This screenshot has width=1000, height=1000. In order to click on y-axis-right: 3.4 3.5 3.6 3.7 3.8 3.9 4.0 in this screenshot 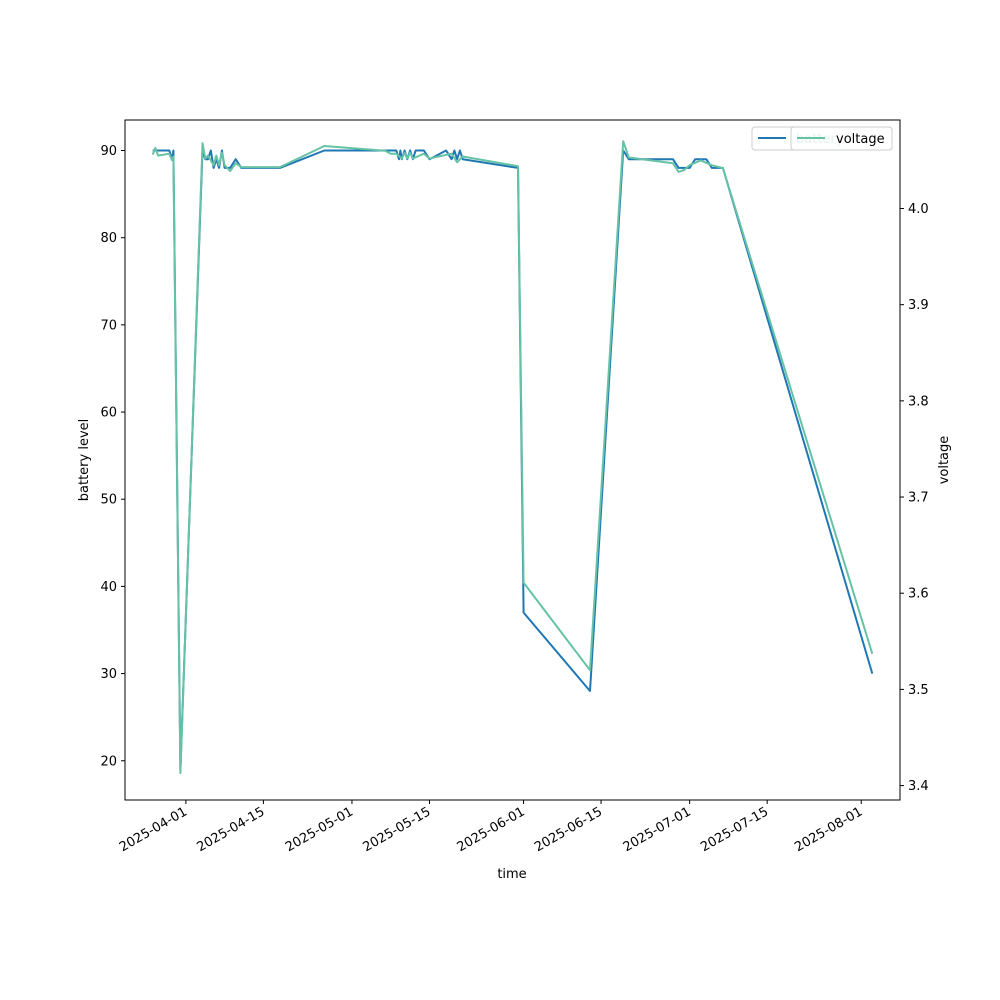, I will do `click(914, 498)`.